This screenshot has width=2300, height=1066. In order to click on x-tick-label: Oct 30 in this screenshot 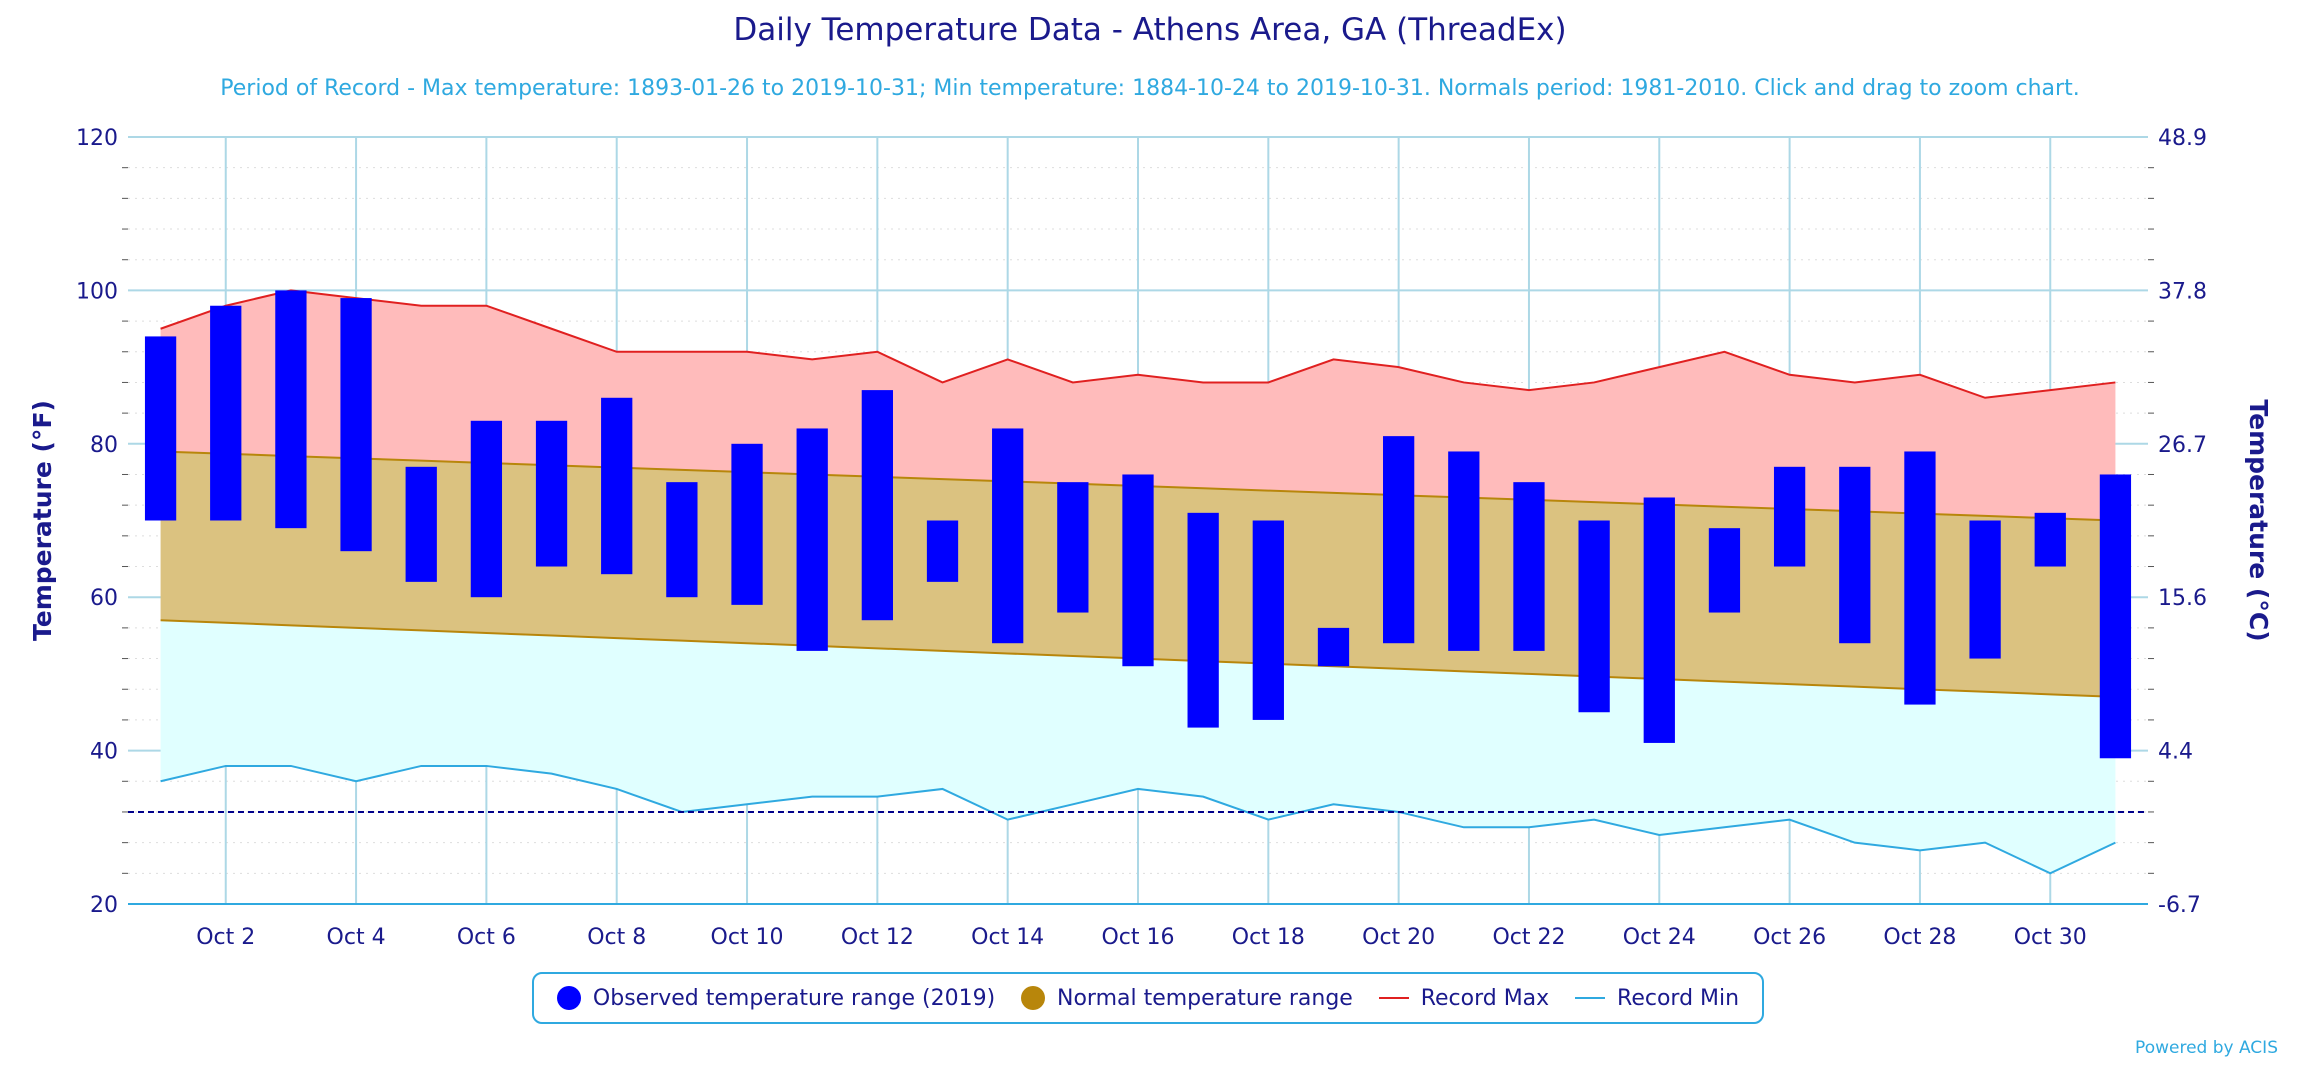, I will do `click(2050, 937)`.